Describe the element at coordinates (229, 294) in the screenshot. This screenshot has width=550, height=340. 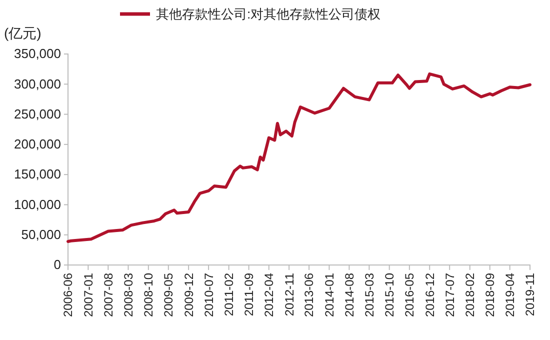
I see `x-tick-label: 2011-02` at that location.